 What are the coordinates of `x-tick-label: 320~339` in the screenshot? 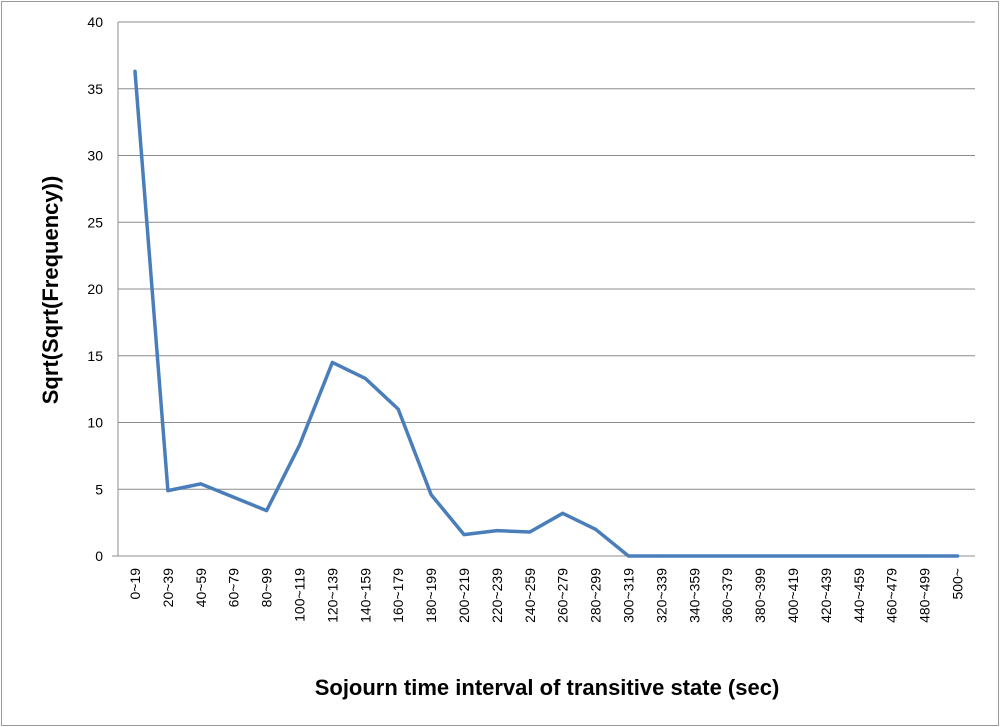 It's located at (661, 595).